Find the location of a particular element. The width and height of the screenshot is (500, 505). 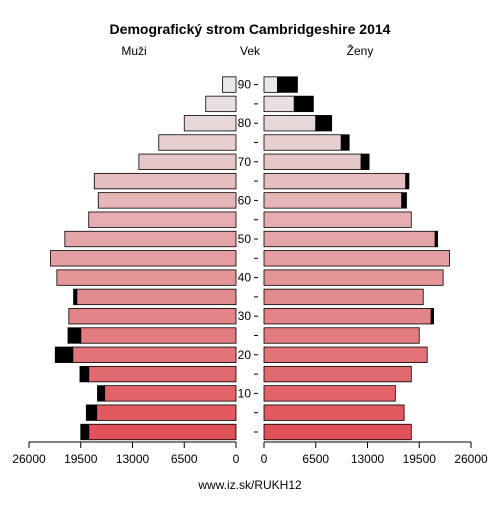

age-tick-label: 20 is located at coordinates (245, 355).